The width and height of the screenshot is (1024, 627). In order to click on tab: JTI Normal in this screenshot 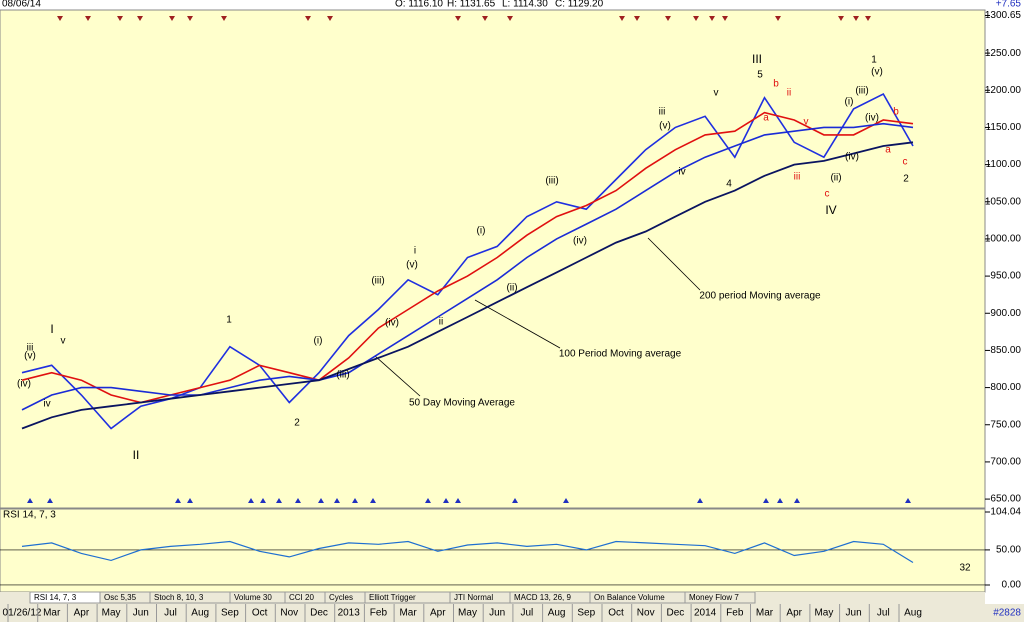, I will do `click(480, 597)`.